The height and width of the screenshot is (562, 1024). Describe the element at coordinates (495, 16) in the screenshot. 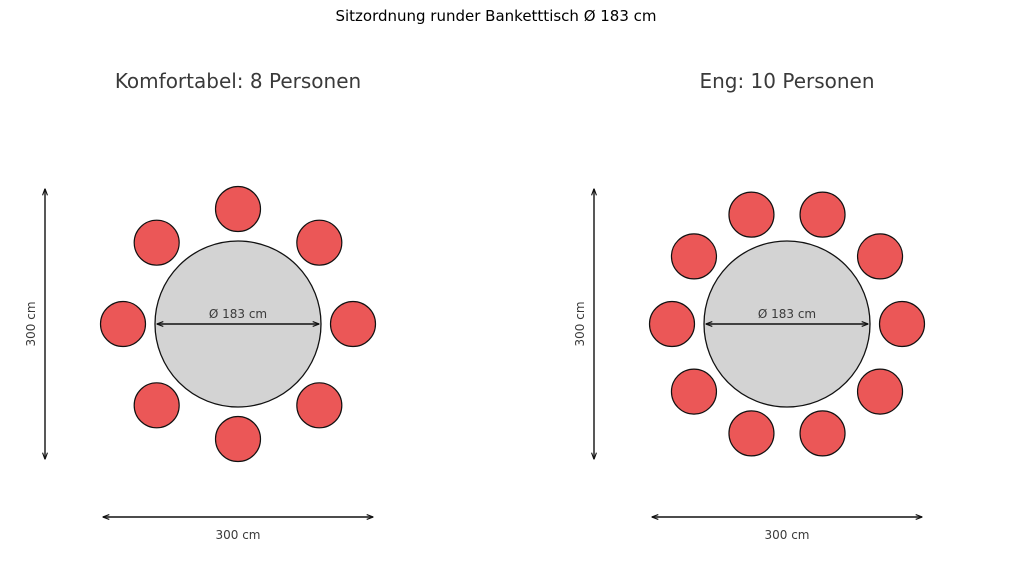

I see `figure-title: Sitzordnung runder Banketttisch Ø 183 cm` at that location.